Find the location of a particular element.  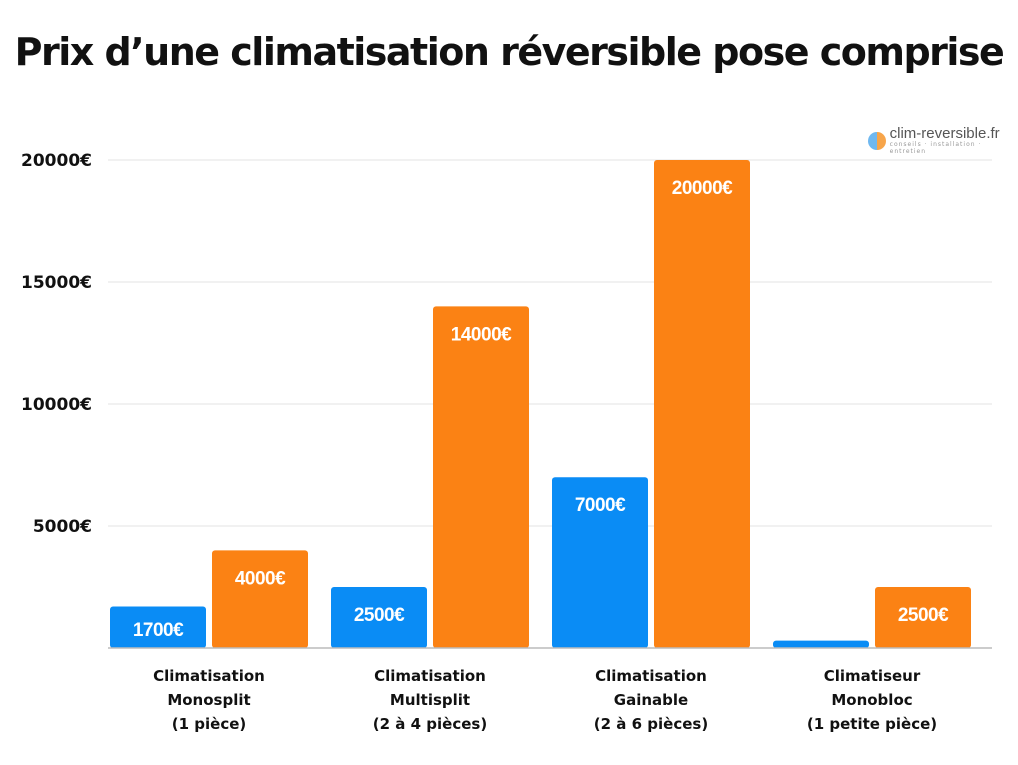

bar-label: 1700€ is located at coordinates (158, 630).